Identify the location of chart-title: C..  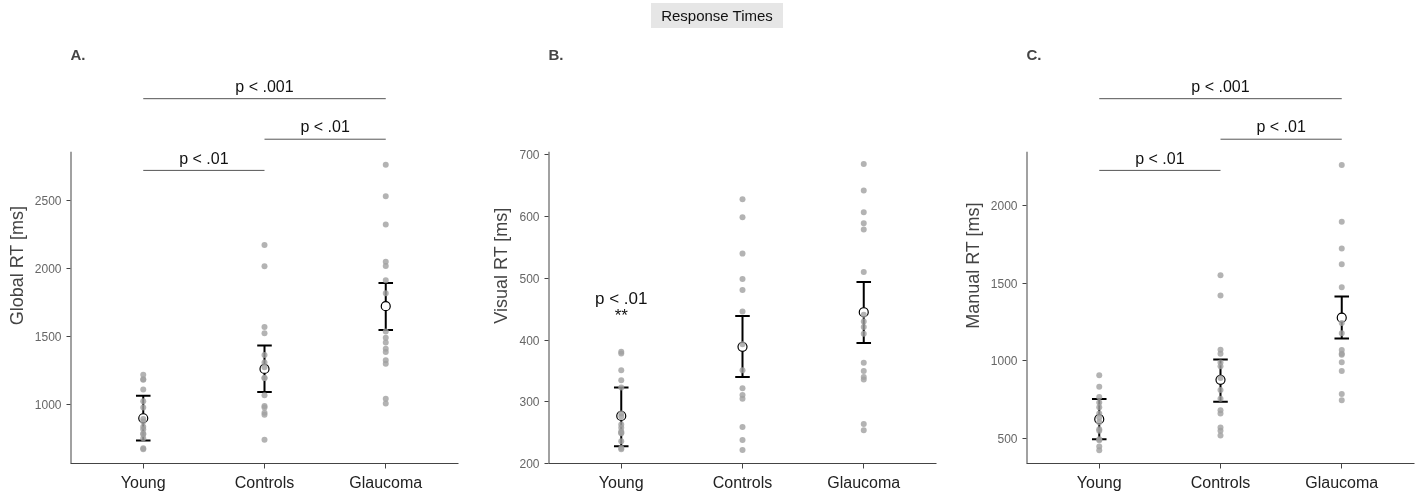
(1034, 54).